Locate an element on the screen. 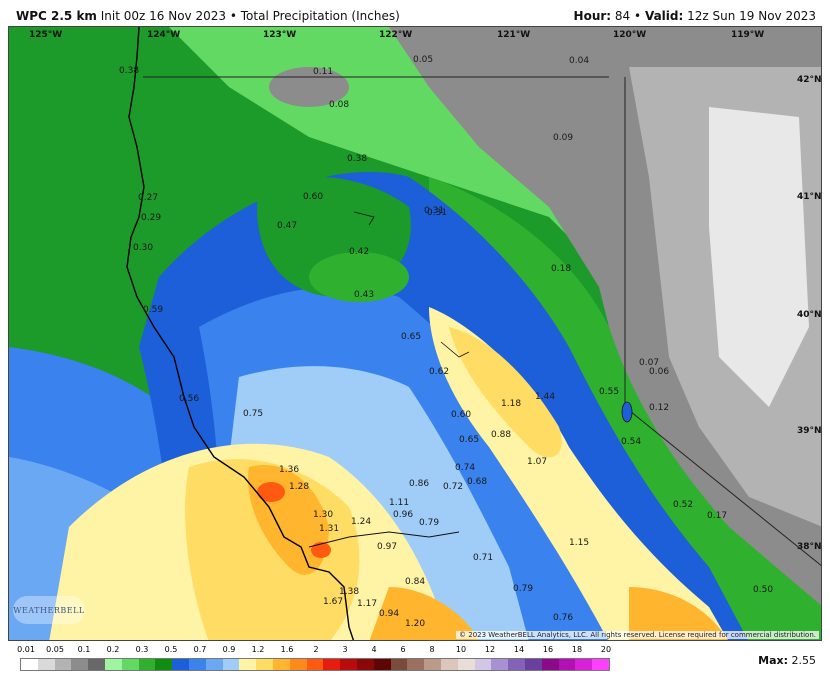 This screenshot has width=830, height=682. longitude-labels: 125°W 124°W 123°W 122°W 121°W 120°W 119°W is located at coordinates (396, 35).